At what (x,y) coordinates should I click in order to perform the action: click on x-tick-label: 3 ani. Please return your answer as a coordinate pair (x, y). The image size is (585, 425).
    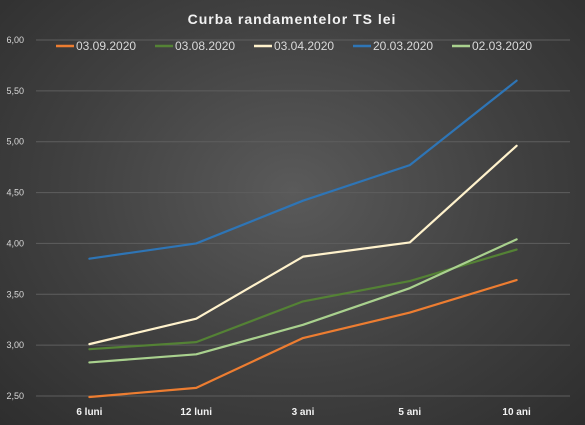
    Looking at the image, I should click on (303, 412).